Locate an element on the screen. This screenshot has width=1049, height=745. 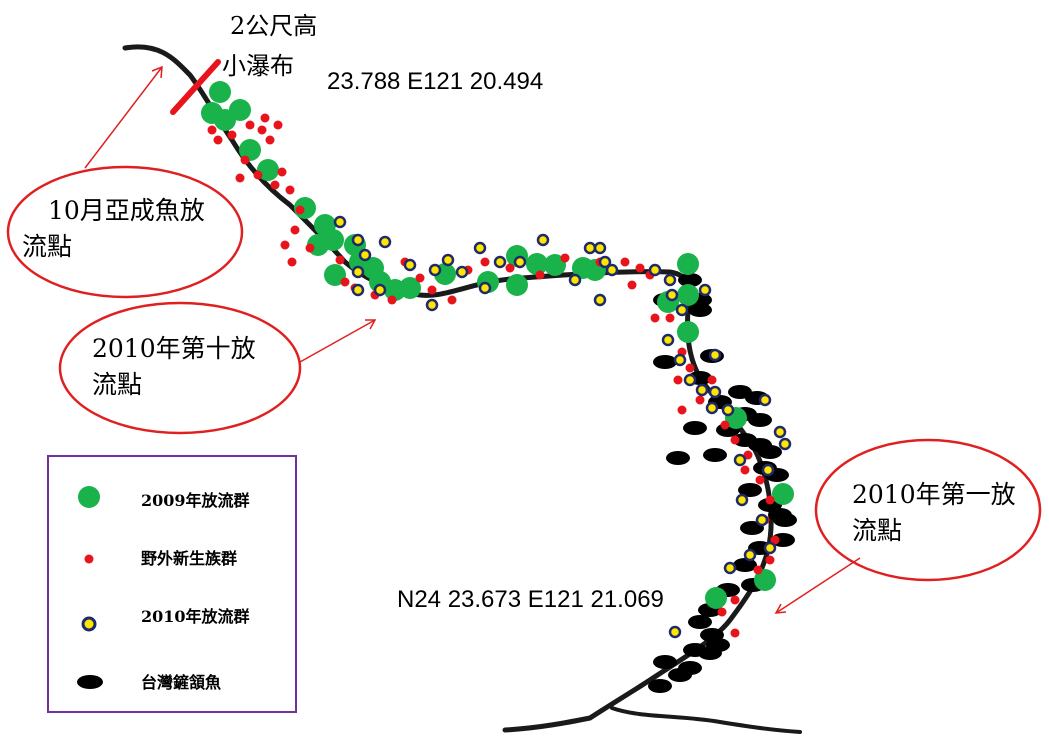
callout-1-line2: 流點 is located at coordinates (47, 246).